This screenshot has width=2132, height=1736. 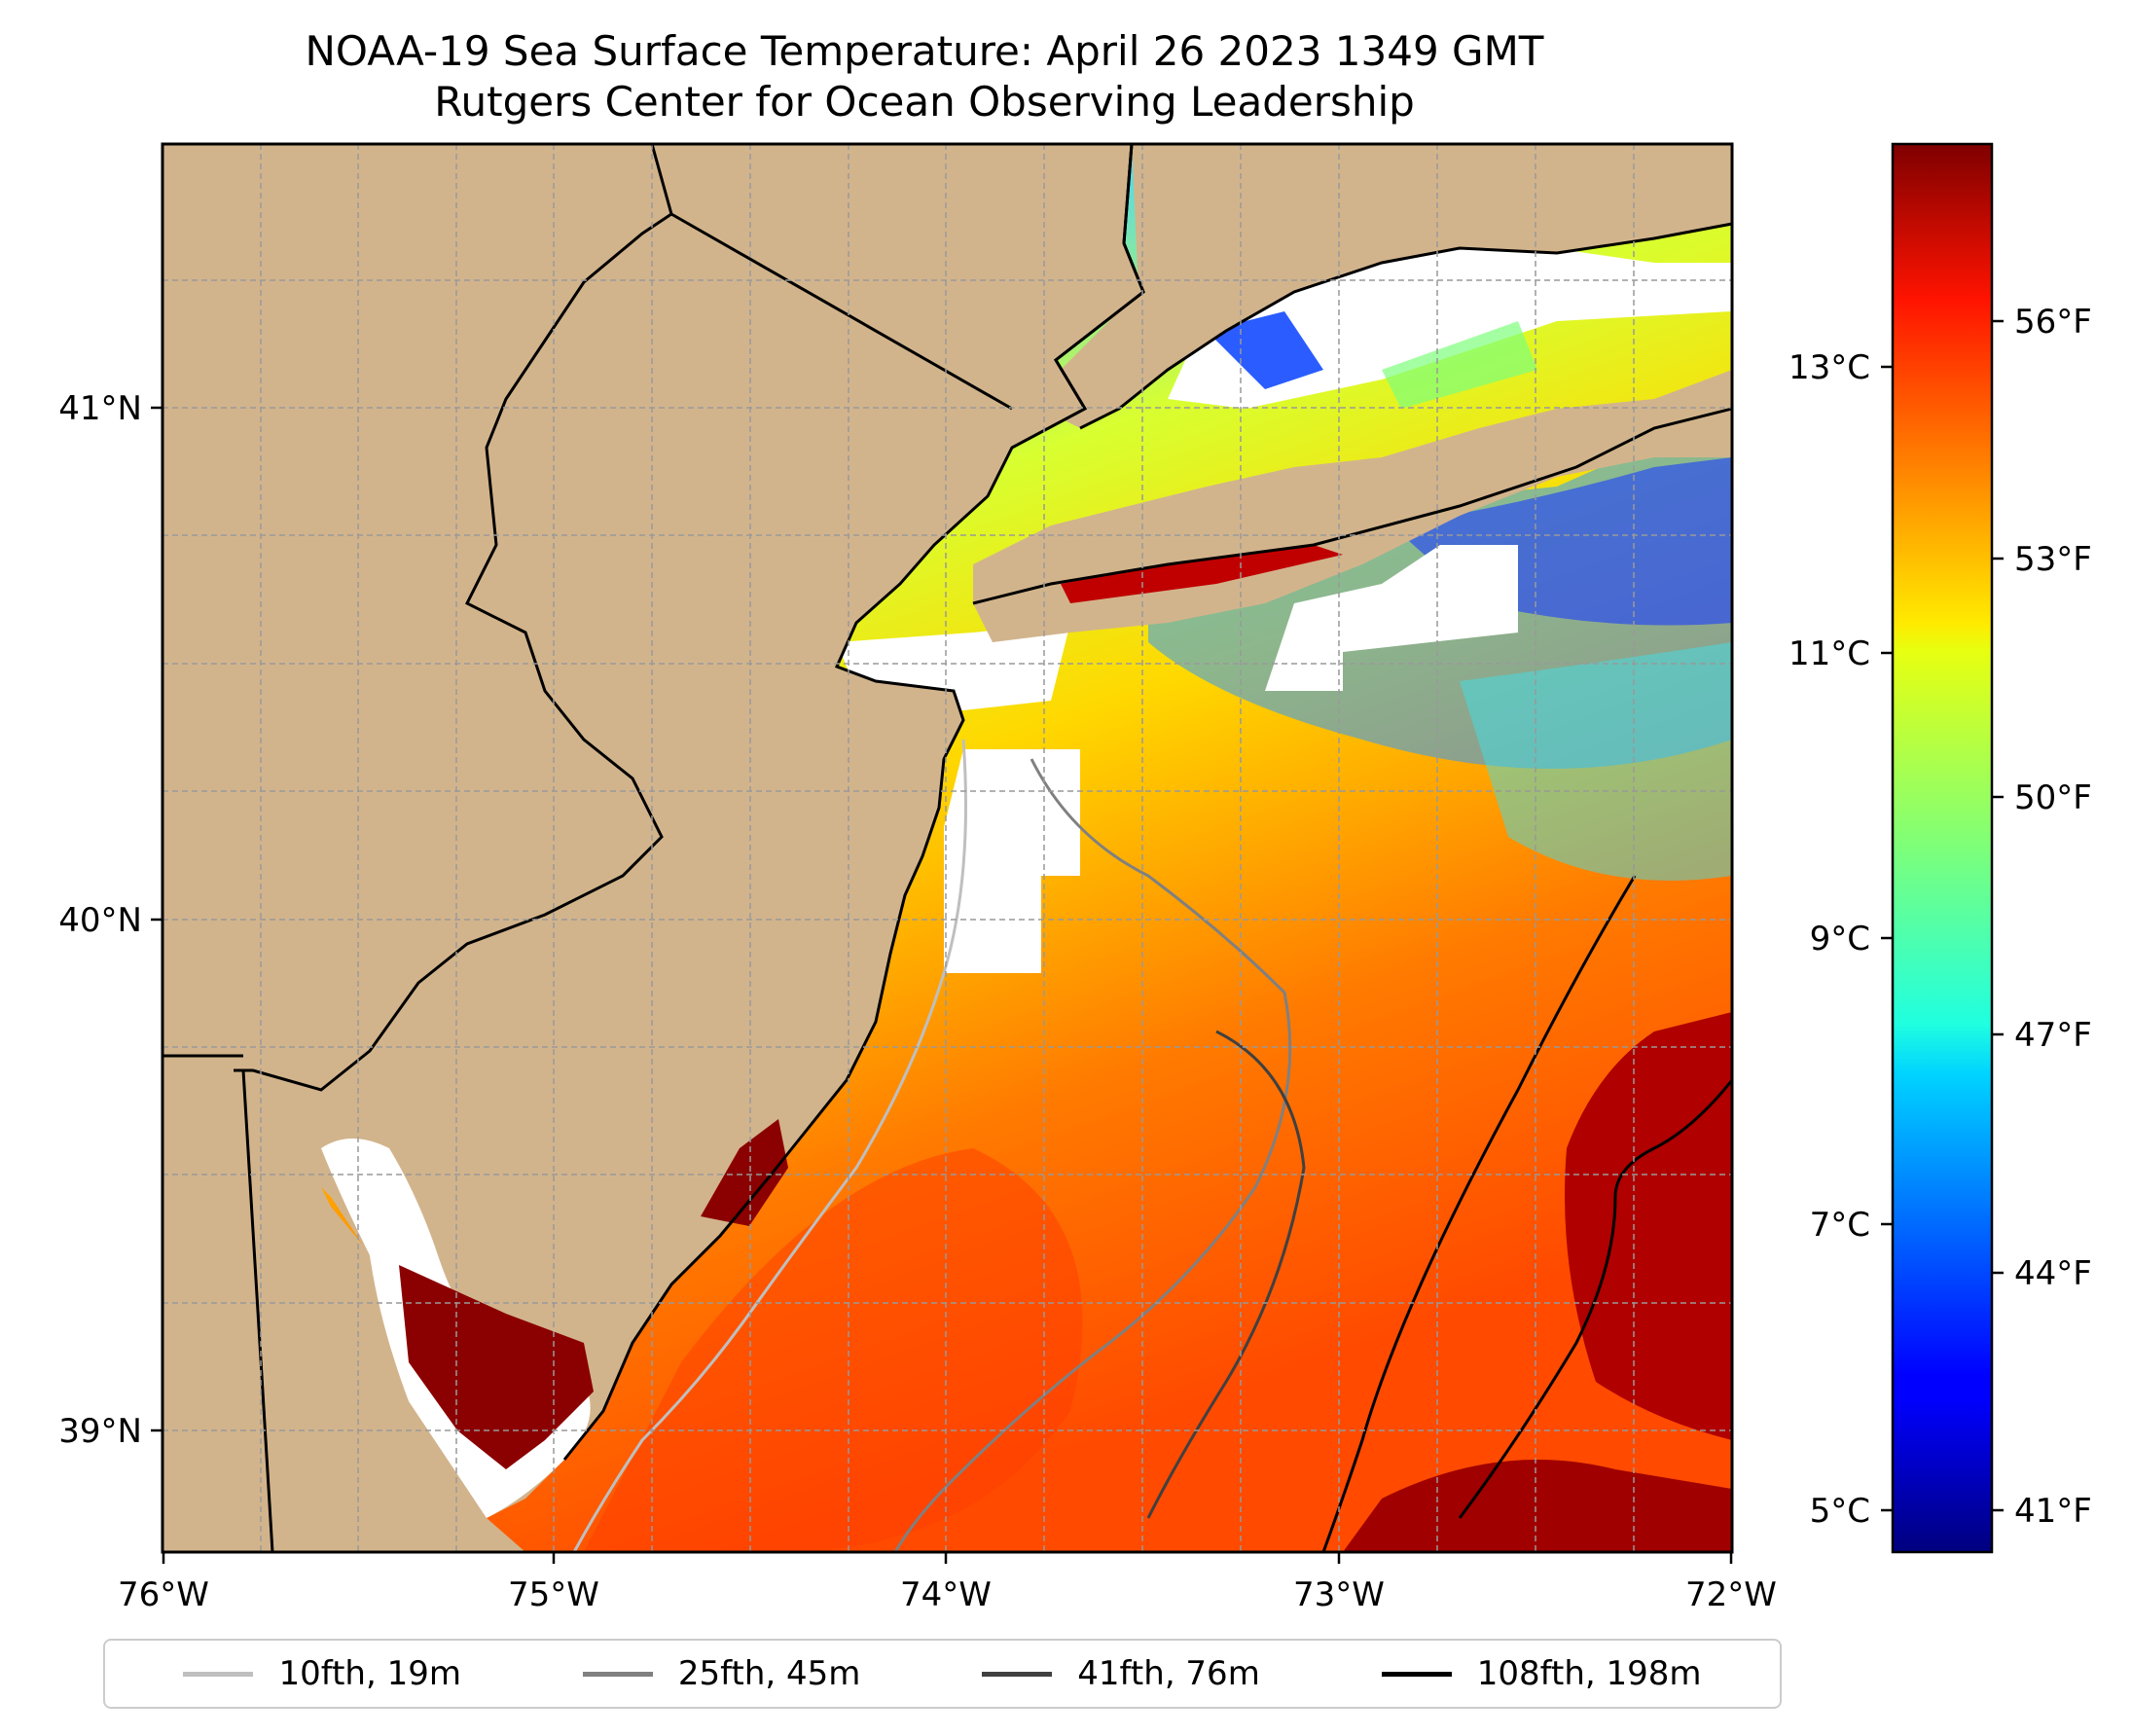 What do you see at coordinates (554, 1595) in the screenshot?
I see `lon-tick-label: 75°W` at bounding box center [554, 1595].